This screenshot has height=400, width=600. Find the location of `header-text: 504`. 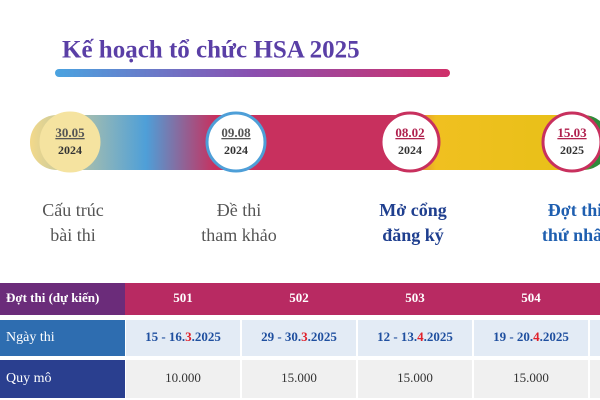

header-text: 504 is located at coordinates (531, 297).